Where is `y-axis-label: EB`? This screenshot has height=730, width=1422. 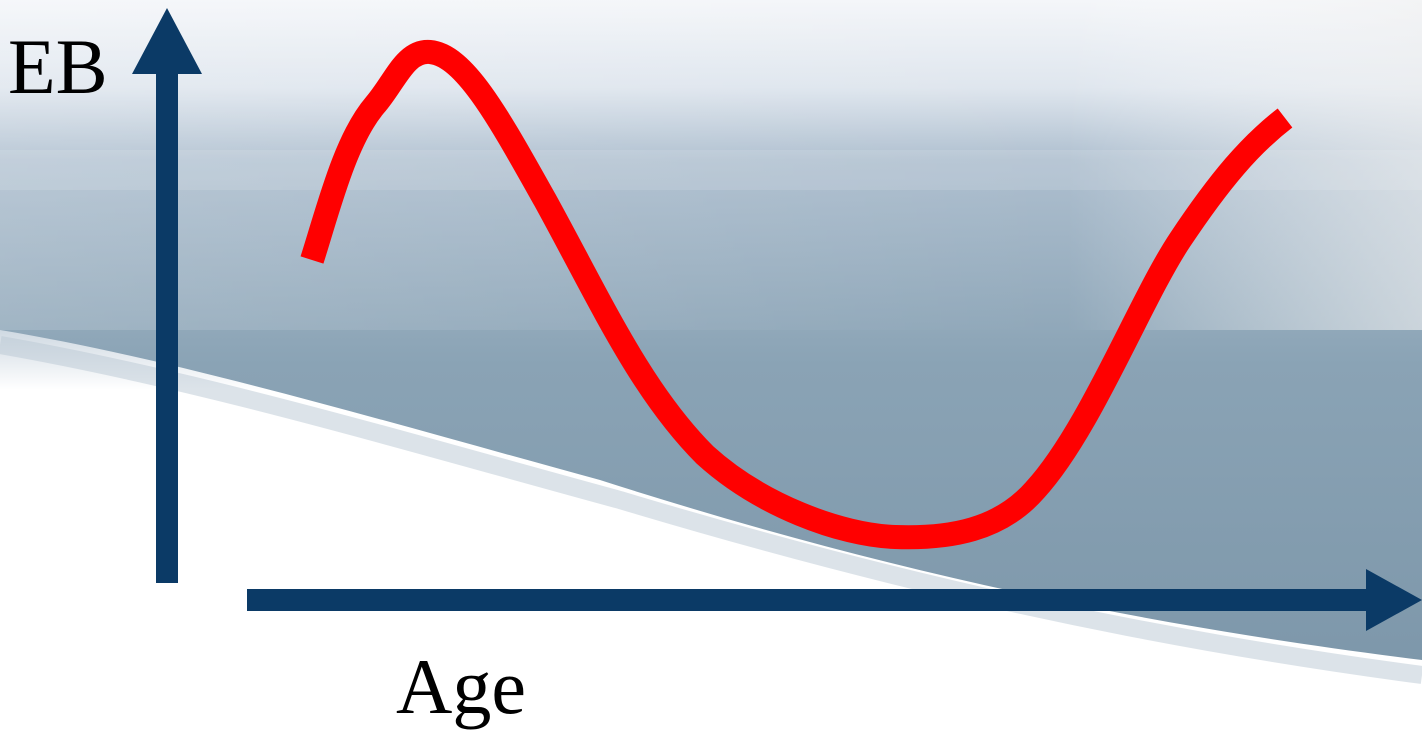
y-axis-label: EB is located at coordinates (58, 66).